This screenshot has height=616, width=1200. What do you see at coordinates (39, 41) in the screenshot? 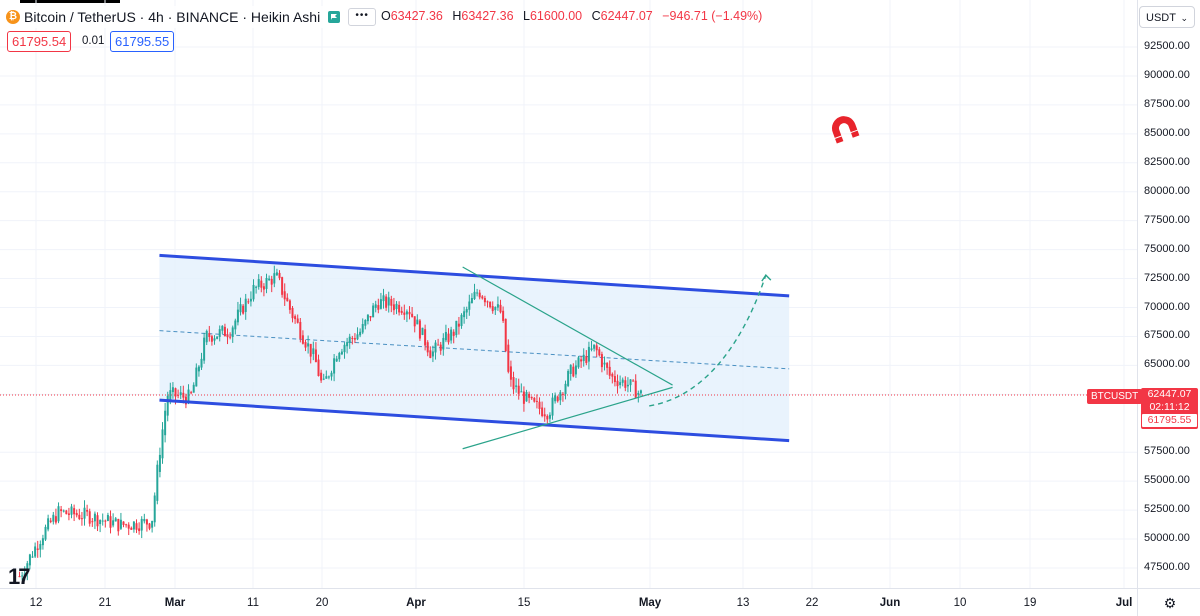
I see `sell-button: 61795.54` at bounding box center [39, 41].